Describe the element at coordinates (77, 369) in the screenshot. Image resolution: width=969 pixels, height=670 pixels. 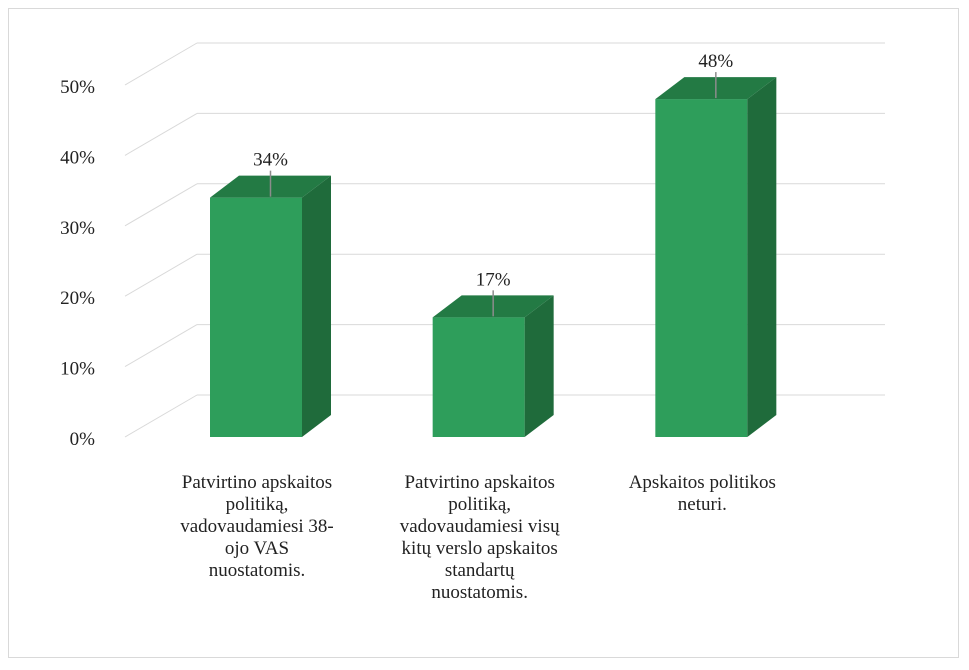
I see `y-tick-label: 10%` at that location.